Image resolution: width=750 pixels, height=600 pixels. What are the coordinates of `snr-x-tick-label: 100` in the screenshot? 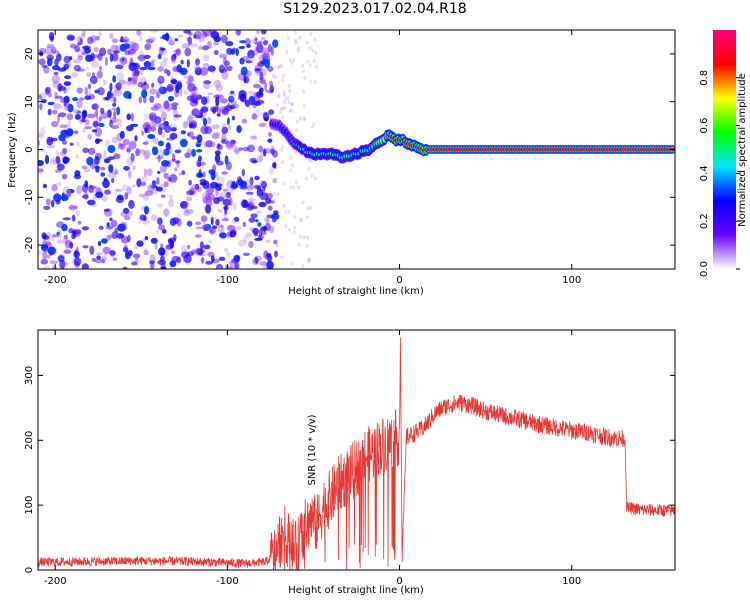 It's located at (571, 581).